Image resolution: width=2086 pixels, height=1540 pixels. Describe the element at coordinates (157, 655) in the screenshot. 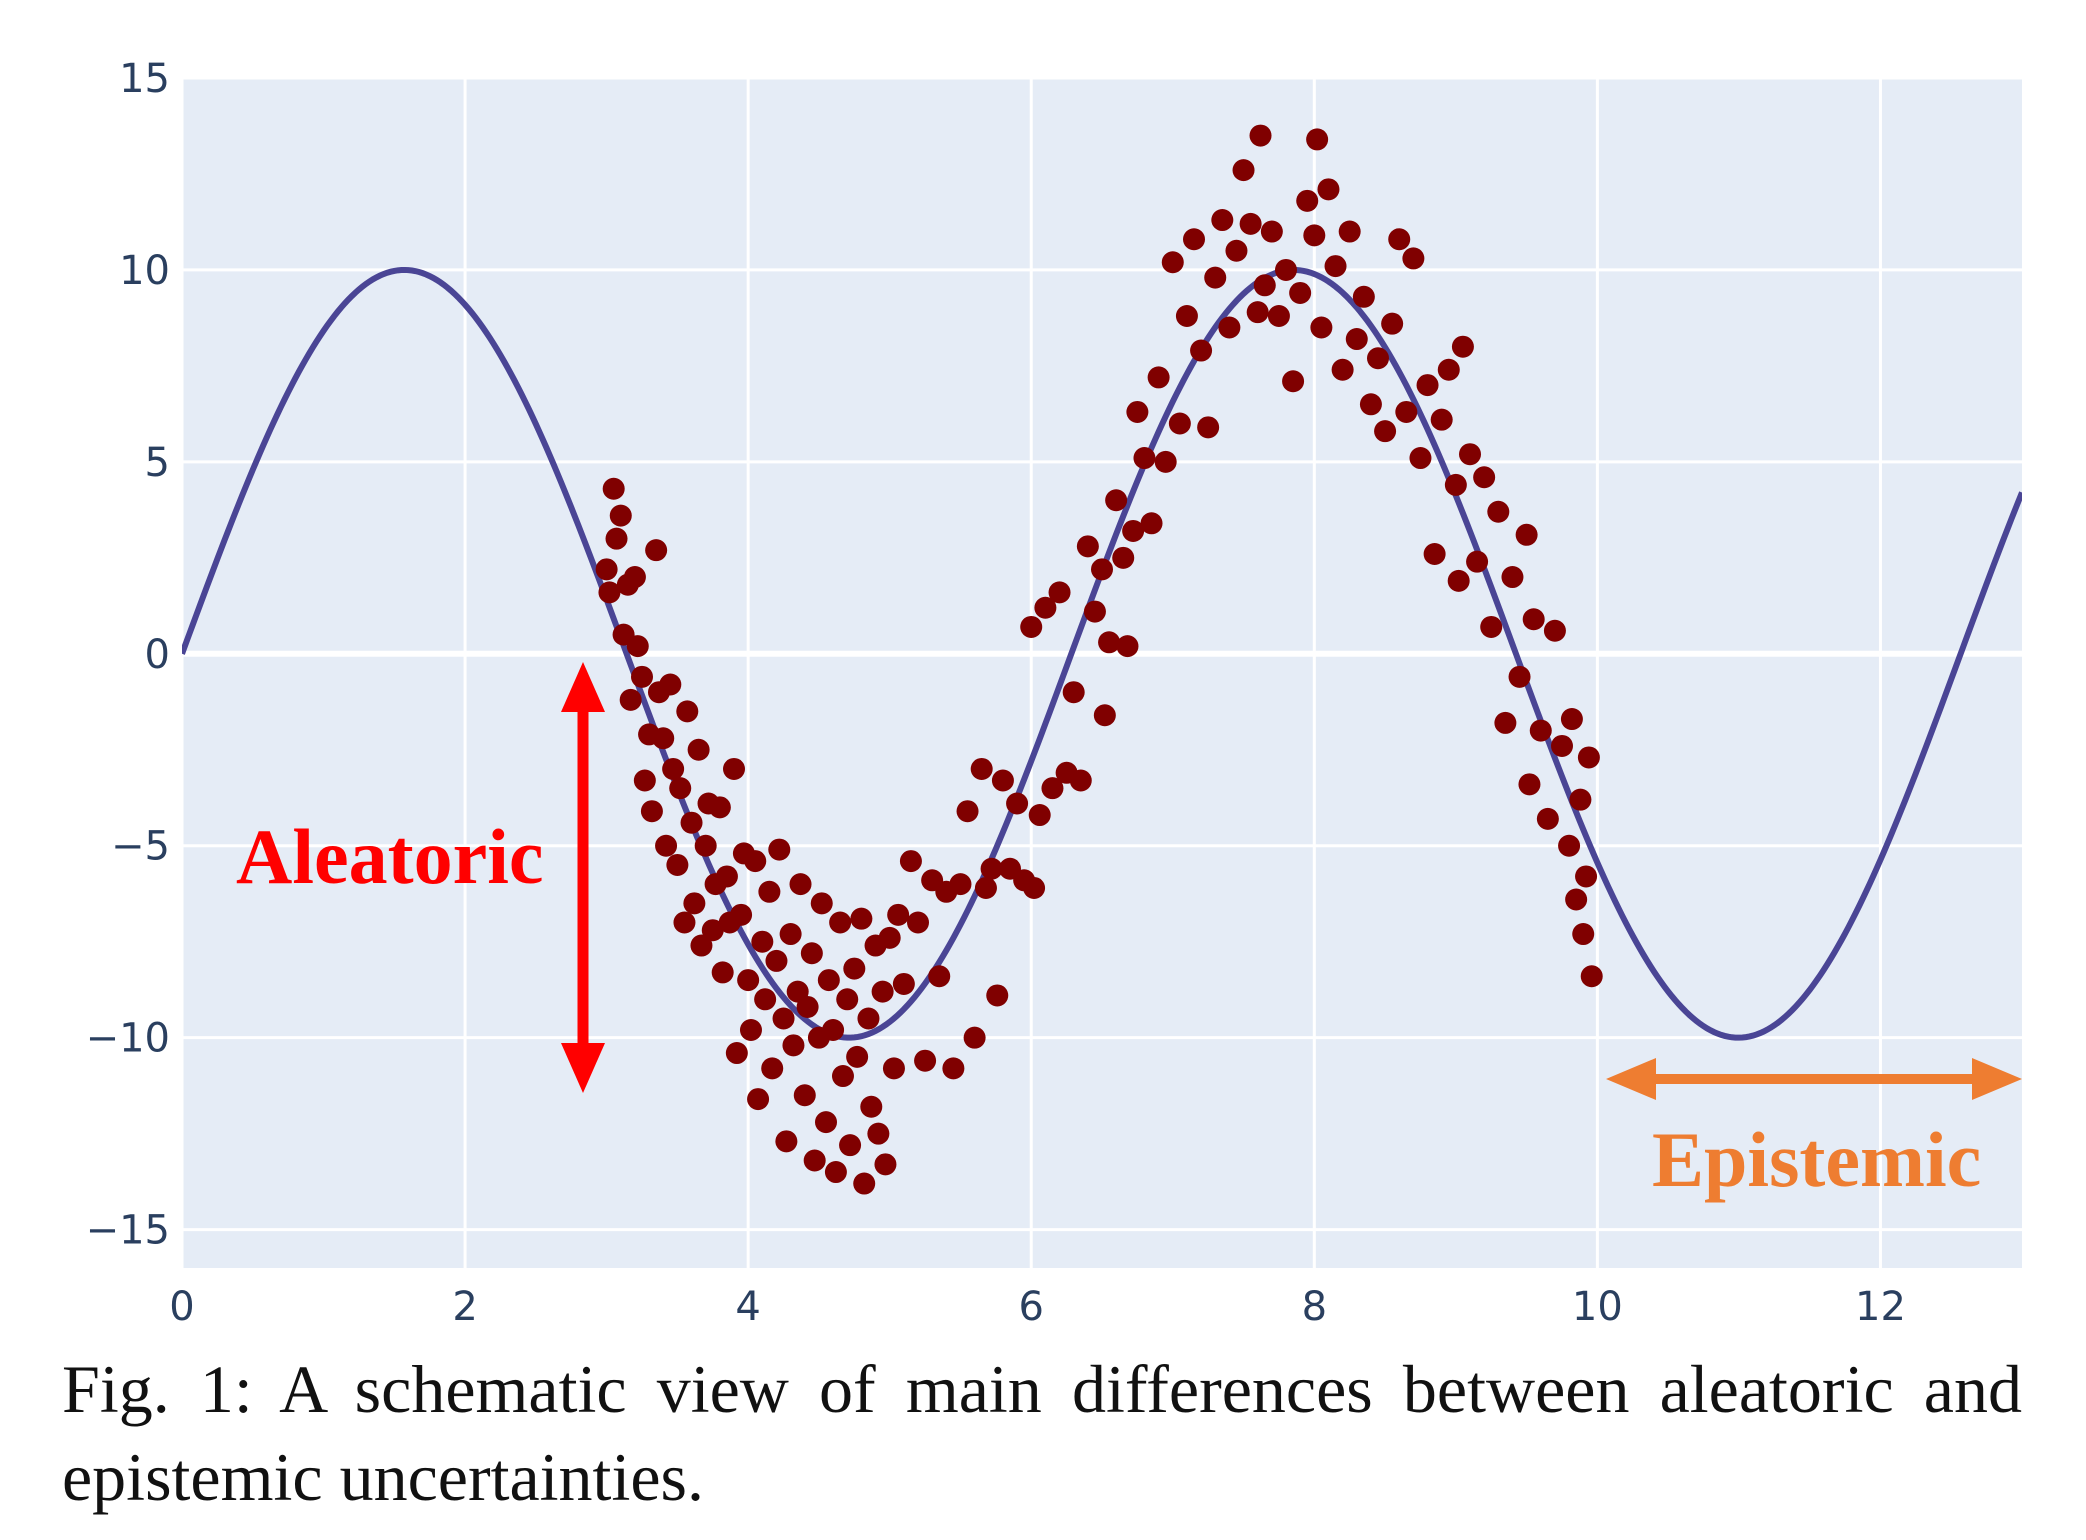

I see `y-tick-label: 0` at that location.